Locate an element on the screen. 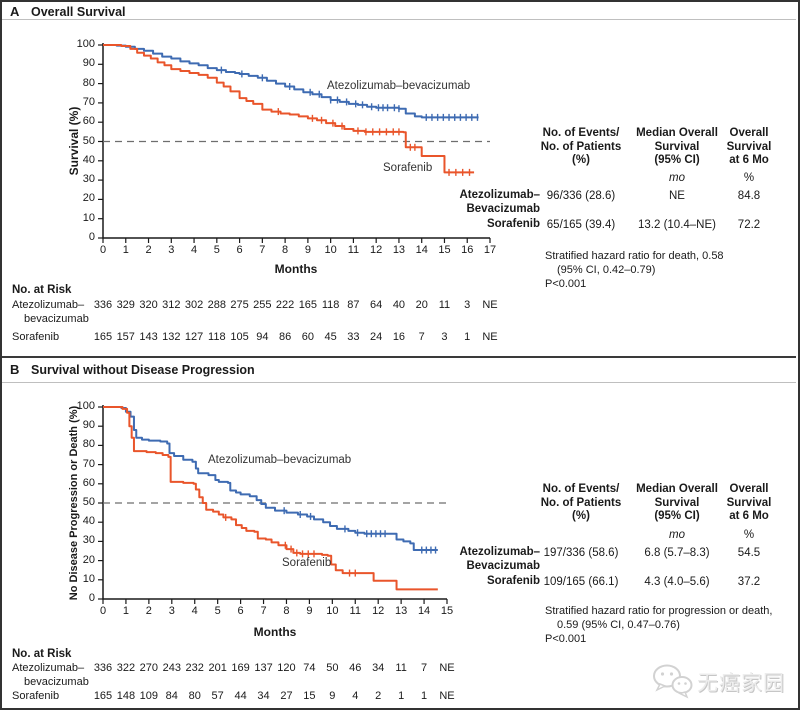 The width and height of the screenshot is (800, 717). panel-b-hazard-line-2: 0.59 (95% CI, 0.47–0.76) is located at coordinates (618, 625).